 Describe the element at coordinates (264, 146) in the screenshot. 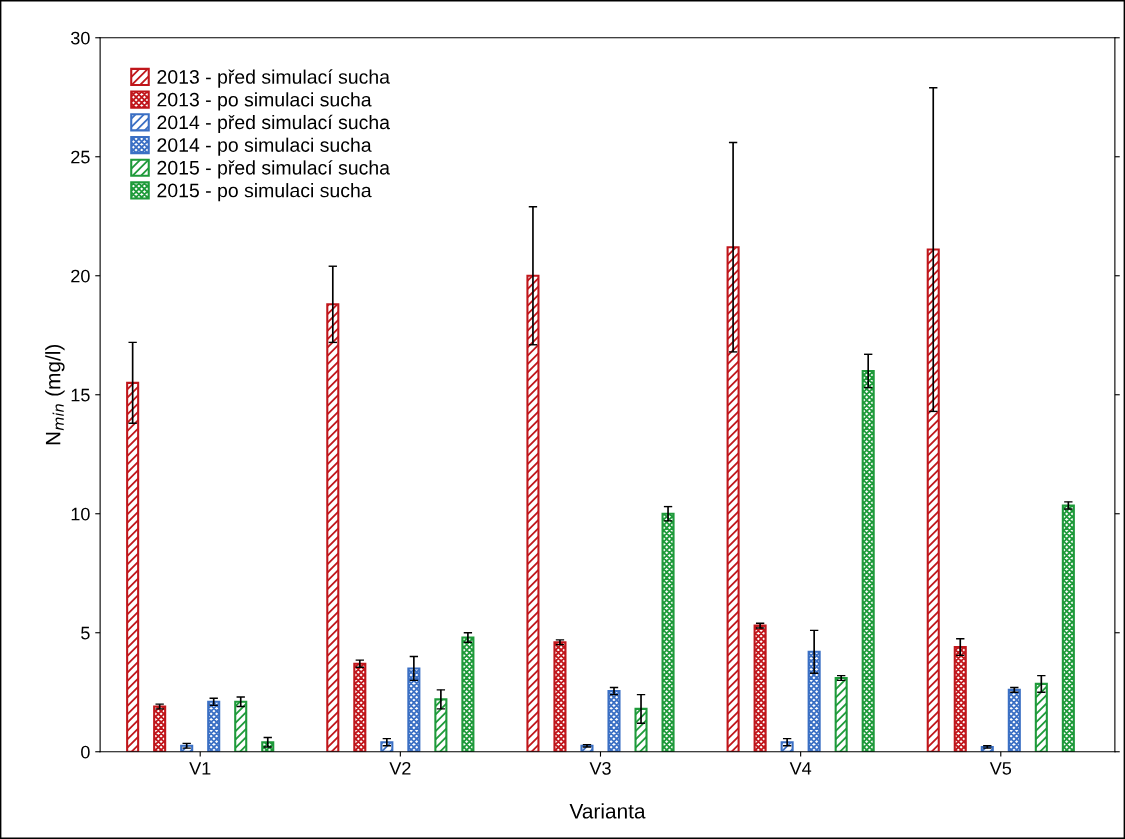

I see `legend-label: 2014 - po simulaci sucha` at that location.